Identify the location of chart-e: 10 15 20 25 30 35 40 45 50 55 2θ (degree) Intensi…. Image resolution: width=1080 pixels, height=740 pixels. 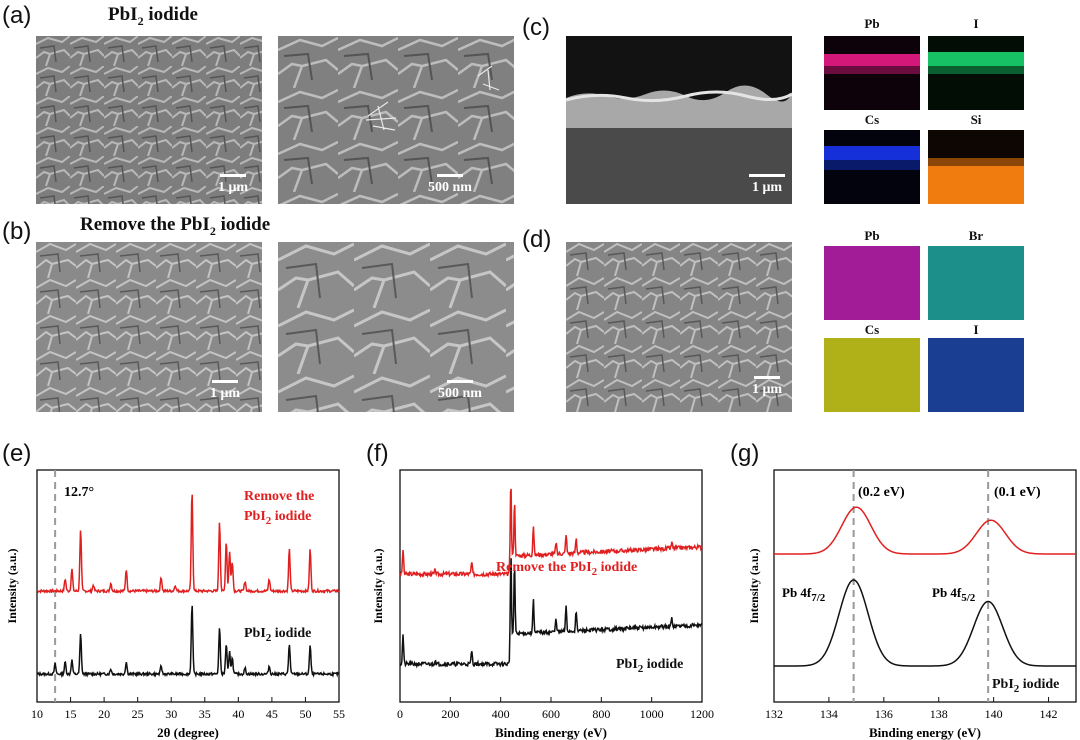
(175, 604).